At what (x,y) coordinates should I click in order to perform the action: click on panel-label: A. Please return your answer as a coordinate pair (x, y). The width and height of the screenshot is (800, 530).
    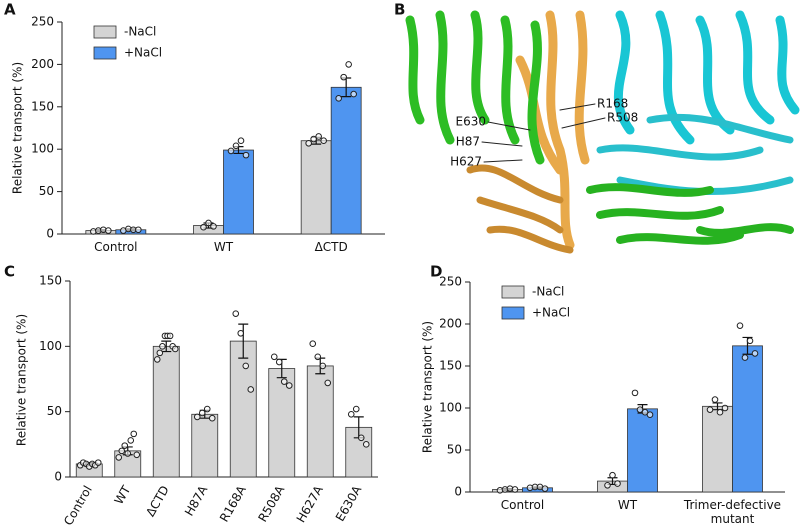
    Looking at the image, I should click on (10, 10).